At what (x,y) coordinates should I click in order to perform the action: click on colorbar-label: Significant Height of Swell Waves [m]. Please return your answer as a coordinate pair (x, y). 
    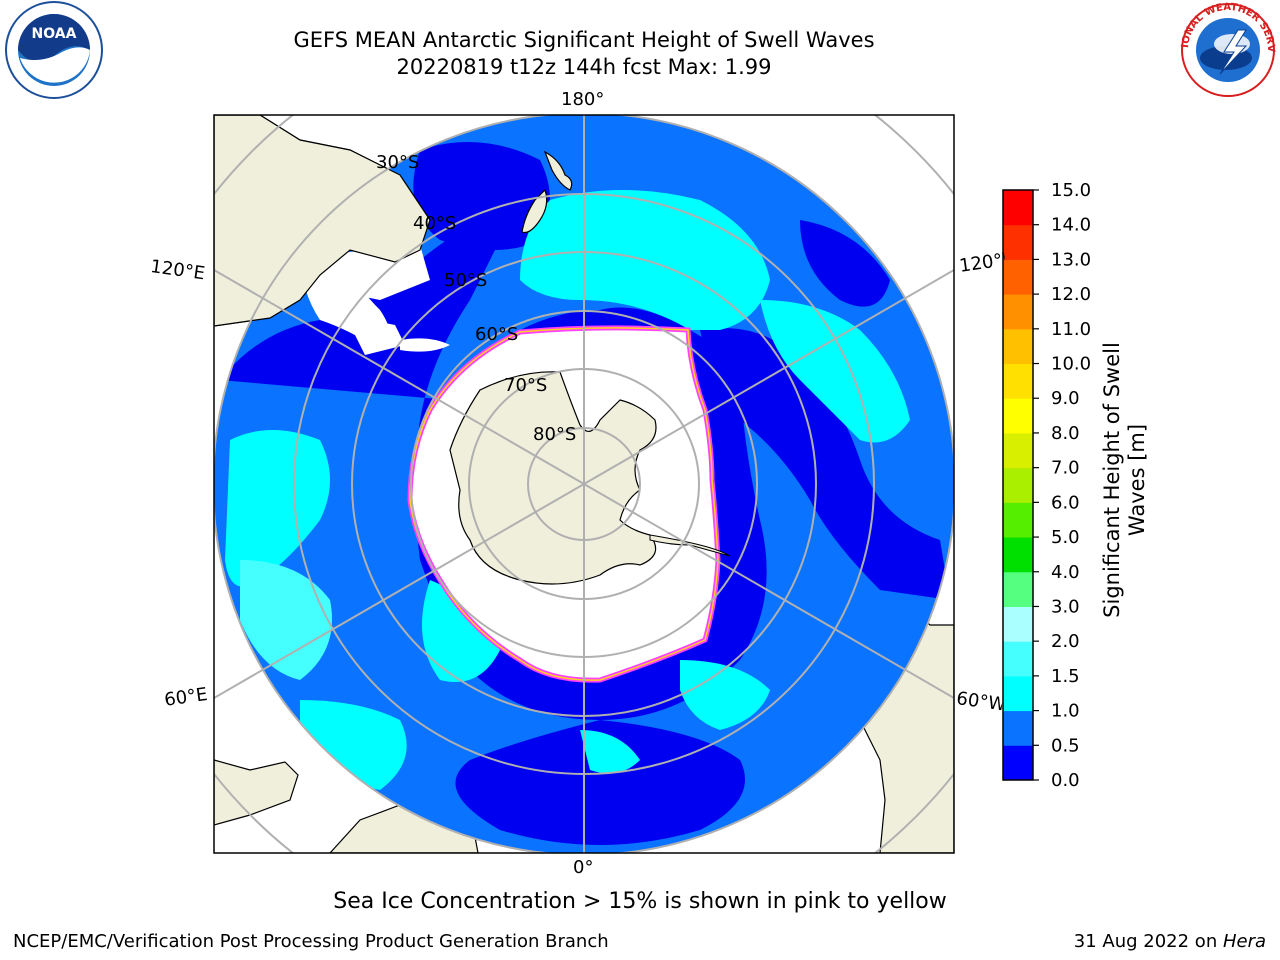
    Looking at the image, I should click on (1124, 480).